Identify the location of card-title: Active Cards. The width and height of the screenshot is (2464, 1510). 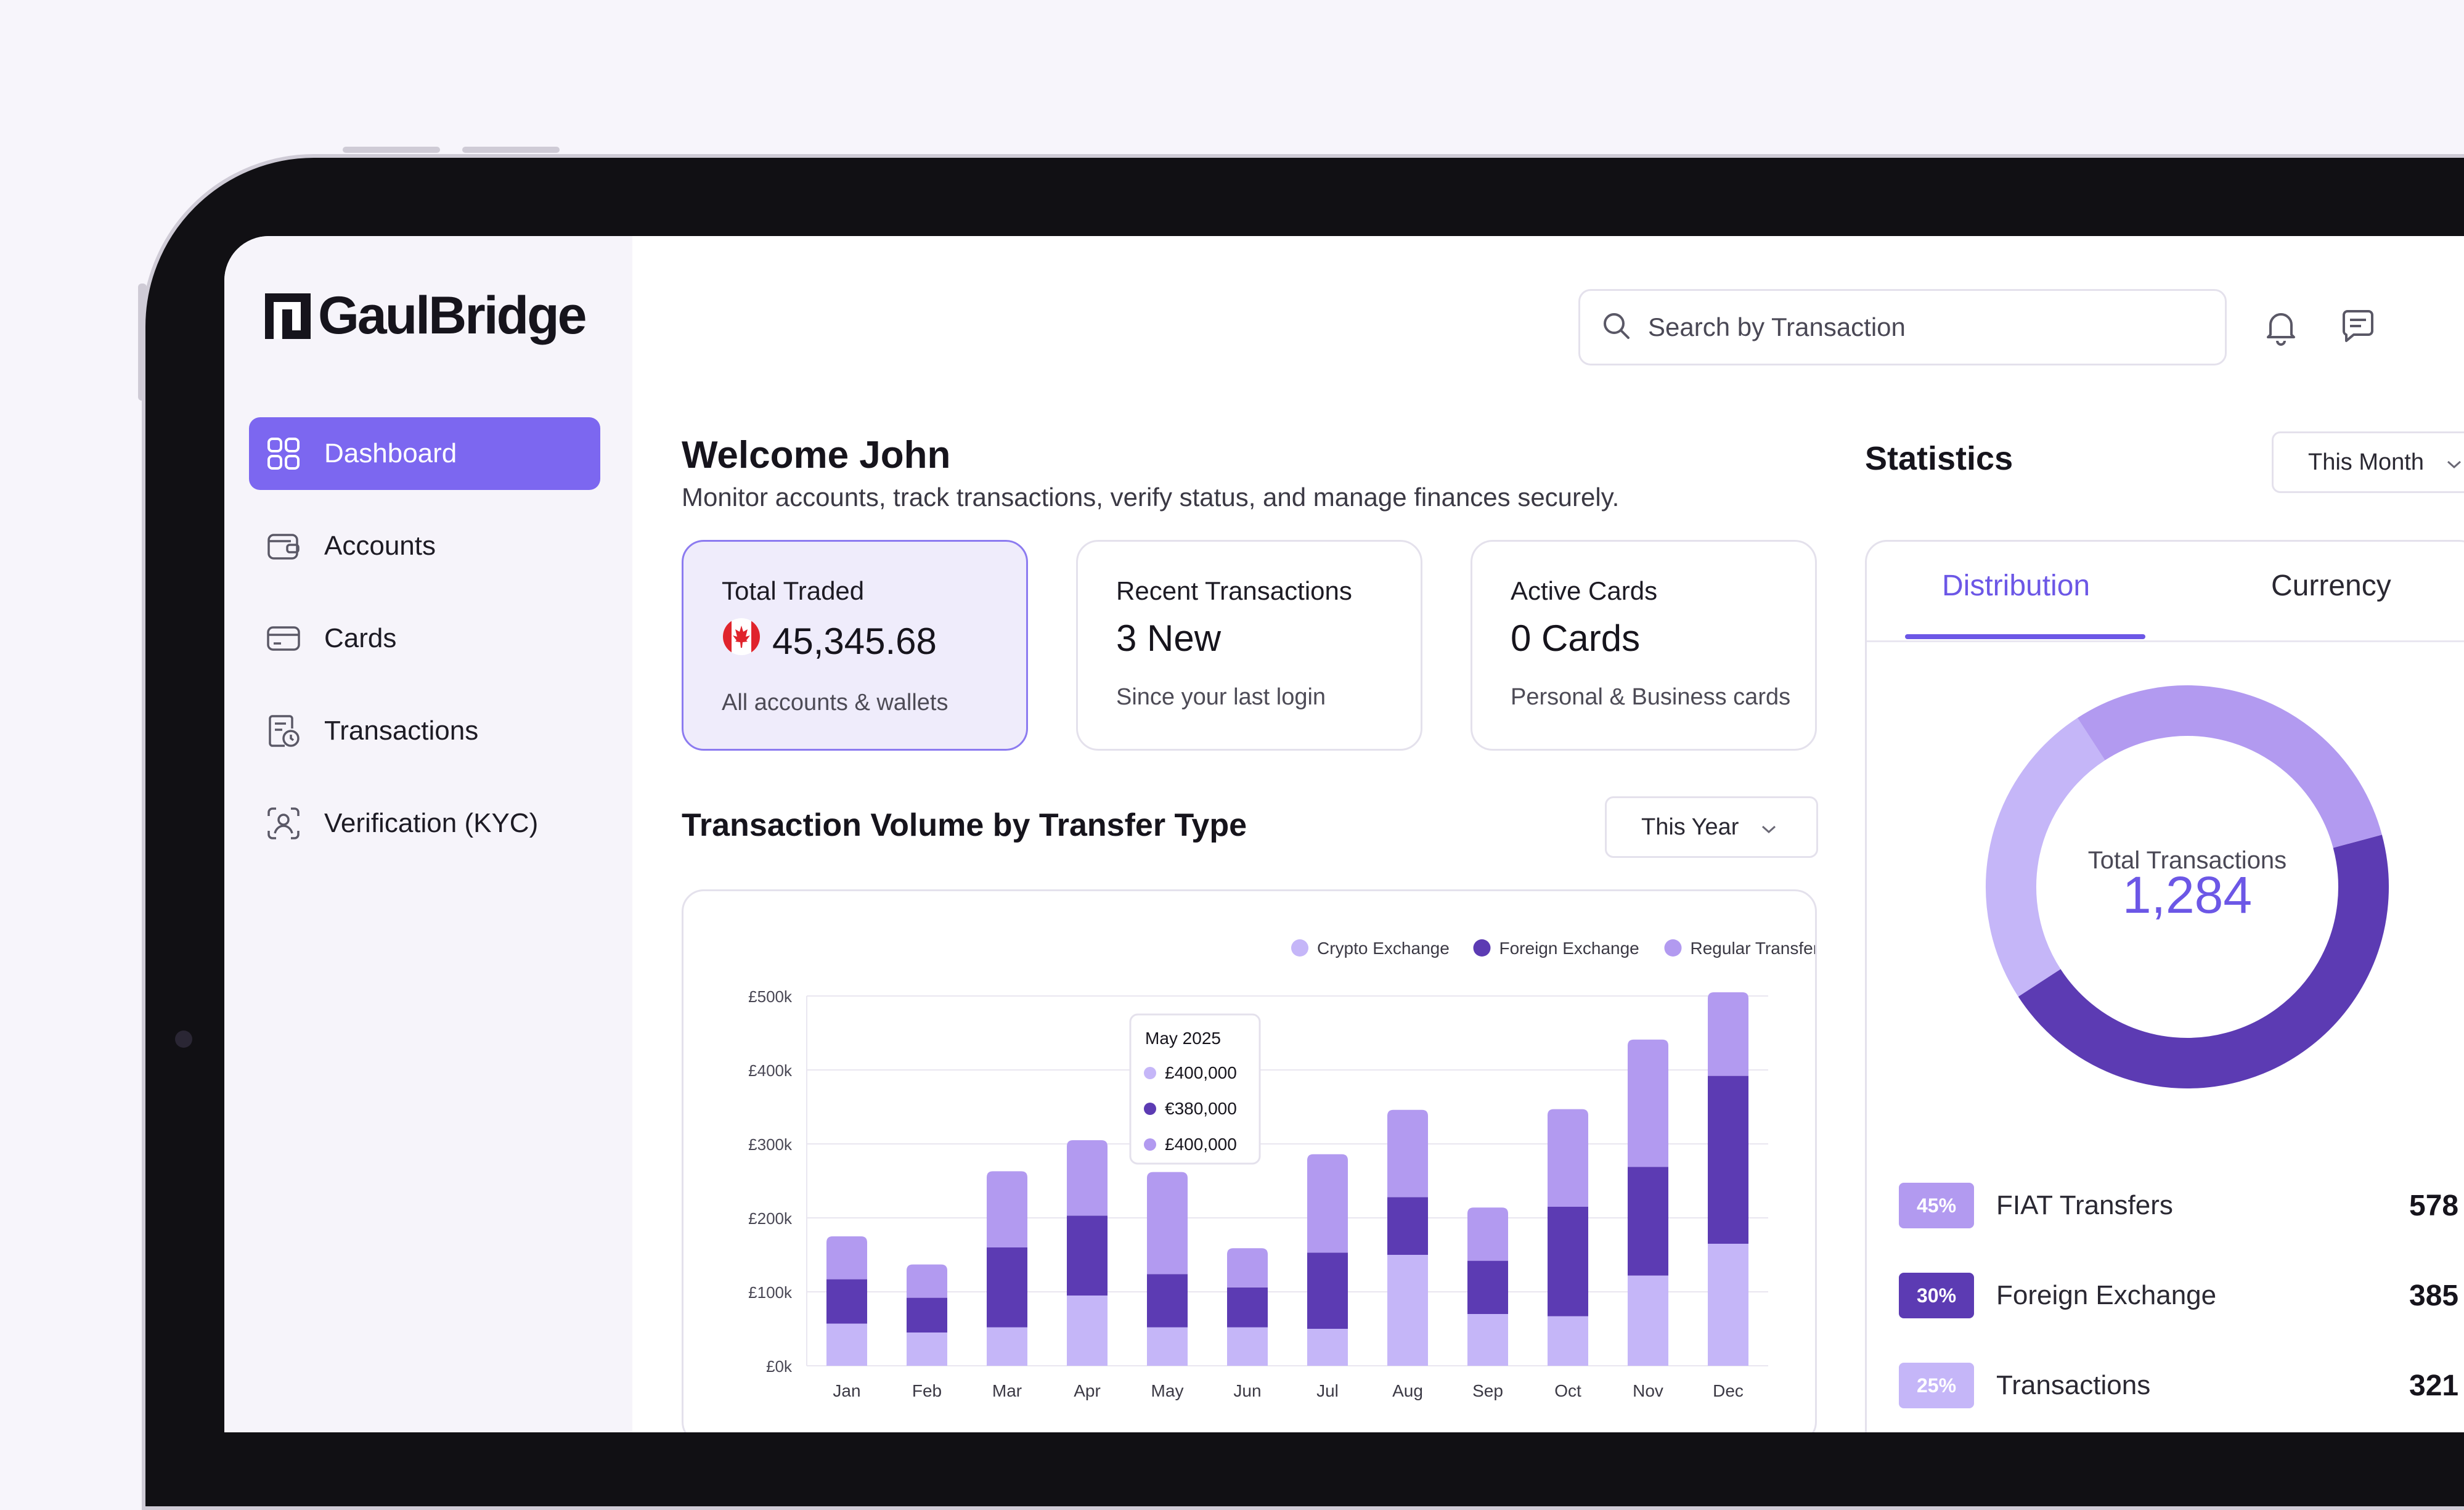
(1584, 590).